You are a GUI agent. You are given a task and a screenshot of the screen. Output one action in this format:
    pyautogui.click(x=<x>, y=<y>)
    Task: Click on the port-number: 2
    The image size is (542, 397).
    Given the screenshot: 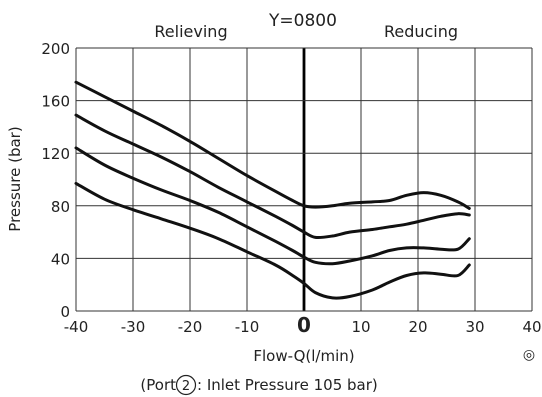 What is the action you would take?
    pyautogui.click(x=186, y=386)
    